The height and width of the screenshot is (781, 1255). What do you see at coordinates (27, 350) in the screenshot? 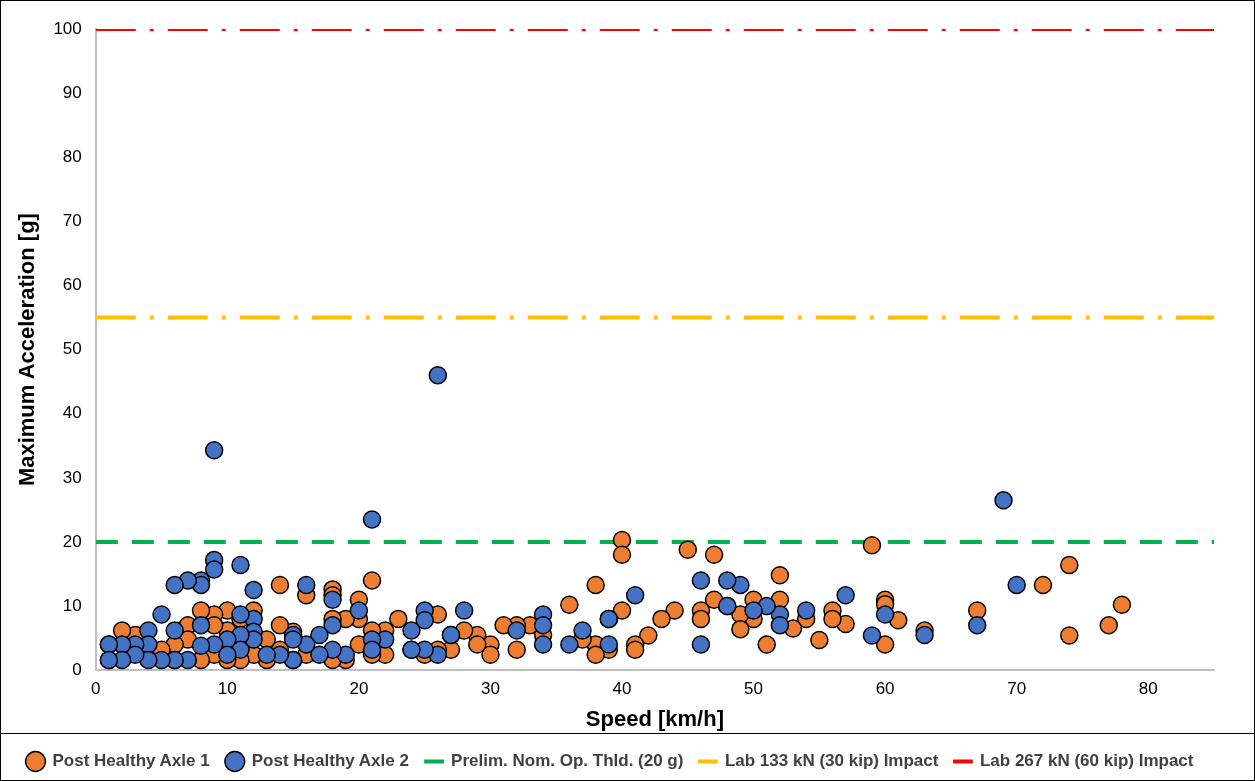
I see `y-axis-title: Maximum Acceleration [g]` at bounding box center [27, 350].